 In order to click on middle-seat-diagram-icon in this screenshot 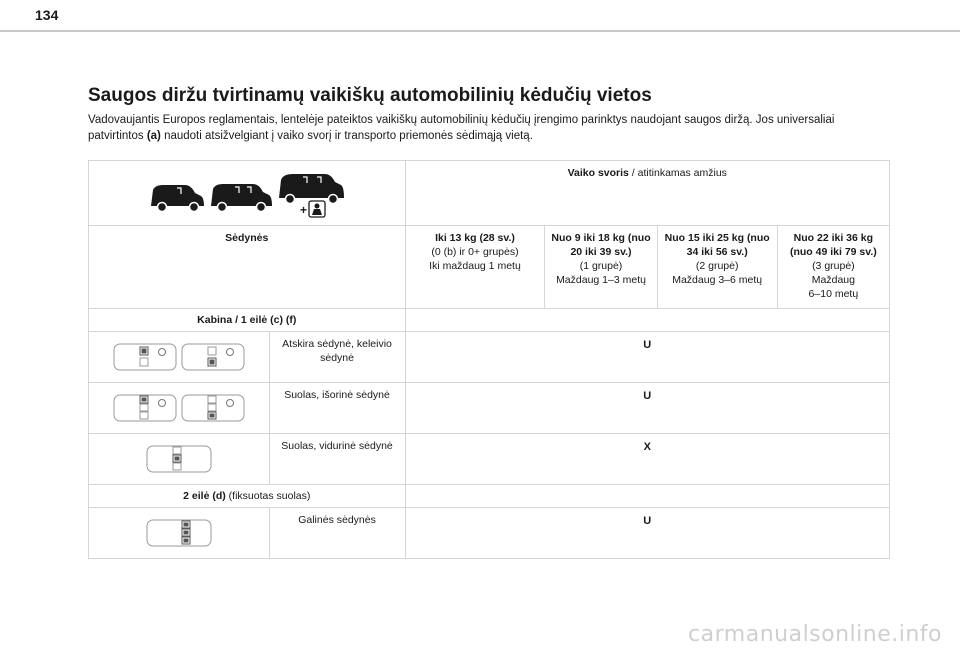, I will do `click(179, 459)`.